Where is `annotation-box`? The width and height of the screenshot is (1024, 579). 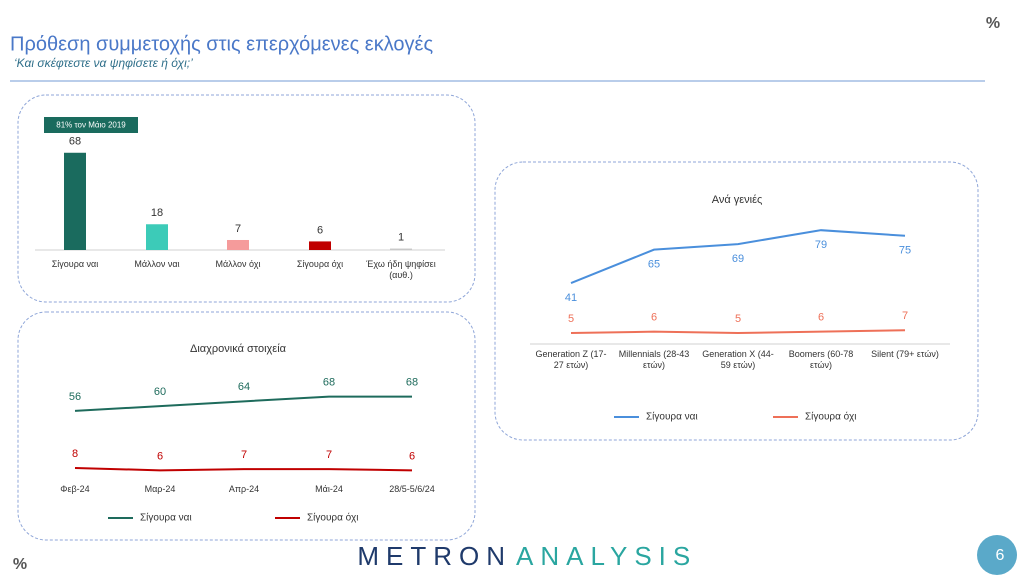
annotation-box is located at coordinates (91, 125).